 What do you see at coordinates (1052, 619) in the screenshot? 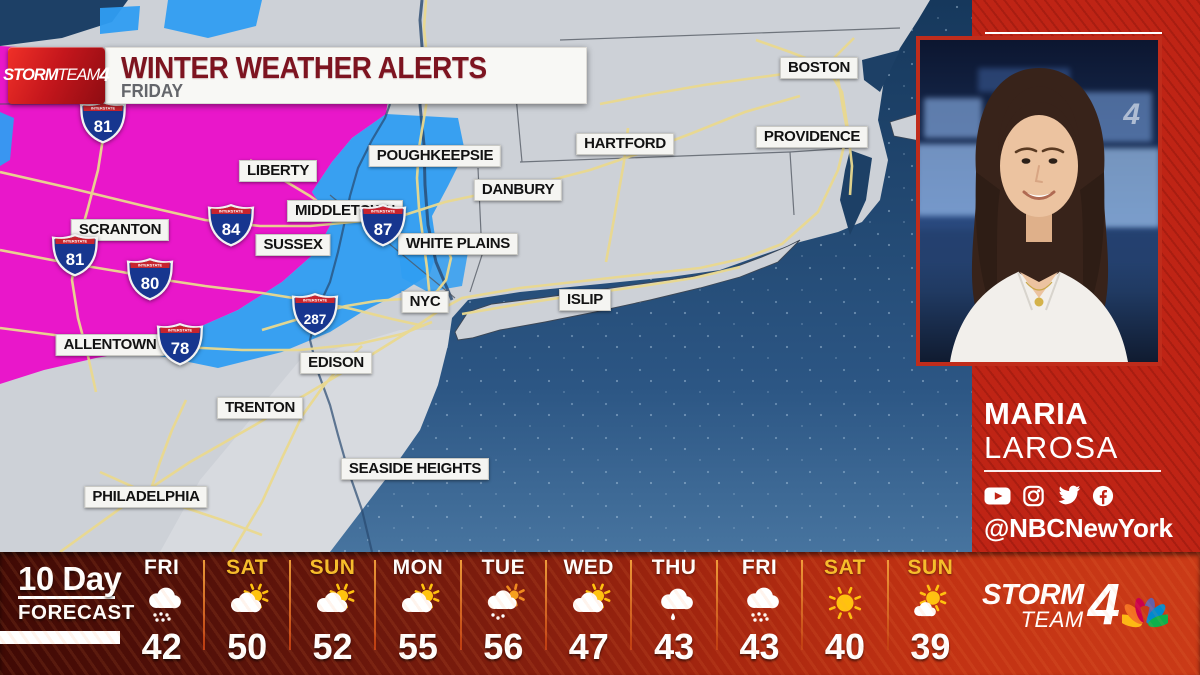
I see `team-text: TEAM` at bounding box center [1052, 619].